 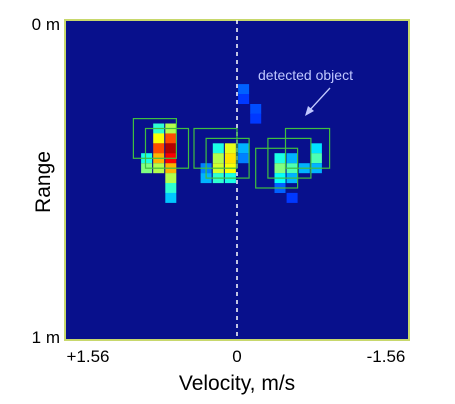 What do you see at coordinates (43, 182) in the screenshot?
I see `y-axis-label: Range` at bounding box center [43, 182].